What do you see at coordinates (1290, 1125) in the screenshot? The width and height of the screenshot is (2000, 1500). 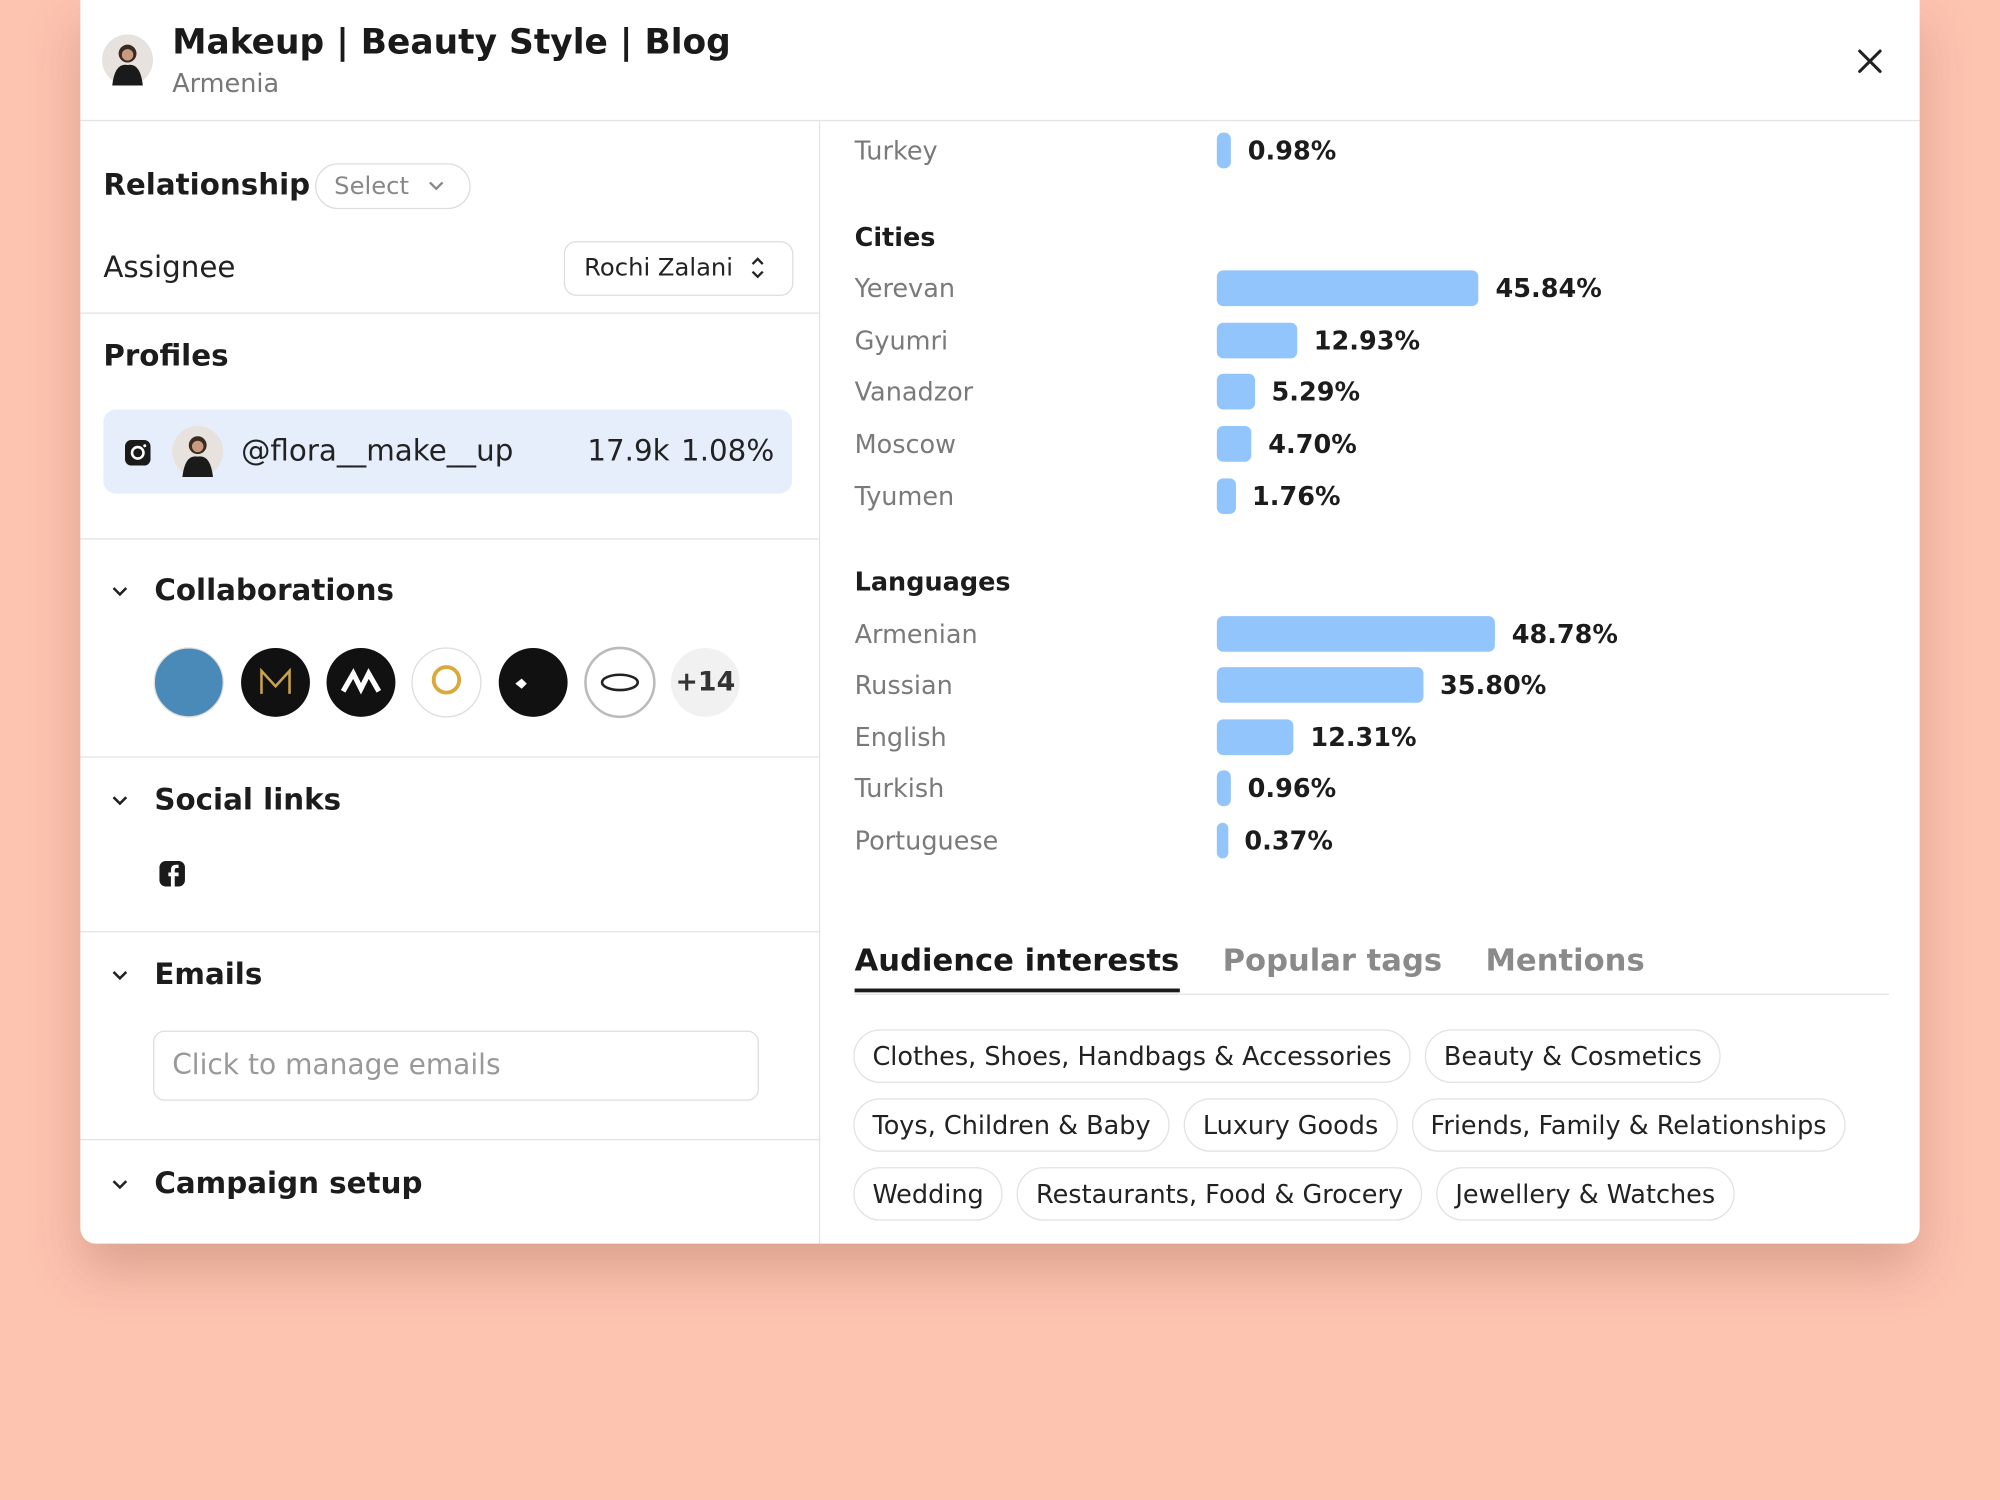 I see `interest-chip: Luxury Goods` at bounding box center [1290, 1125].